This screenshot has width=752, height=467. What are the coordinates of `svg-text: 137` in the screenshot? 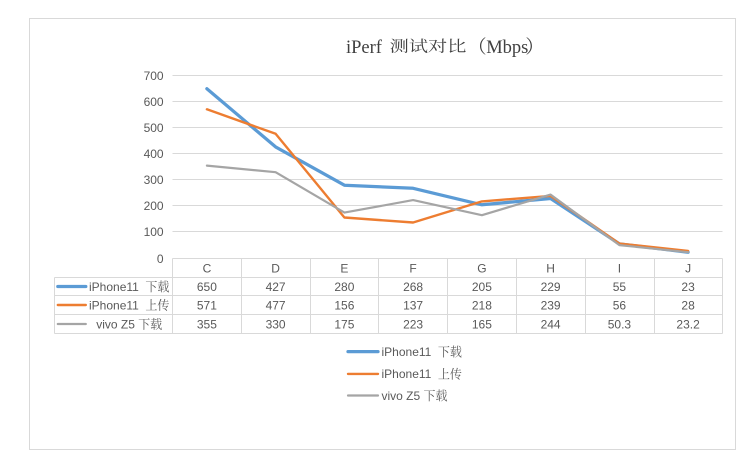 It's located at (413, 305).